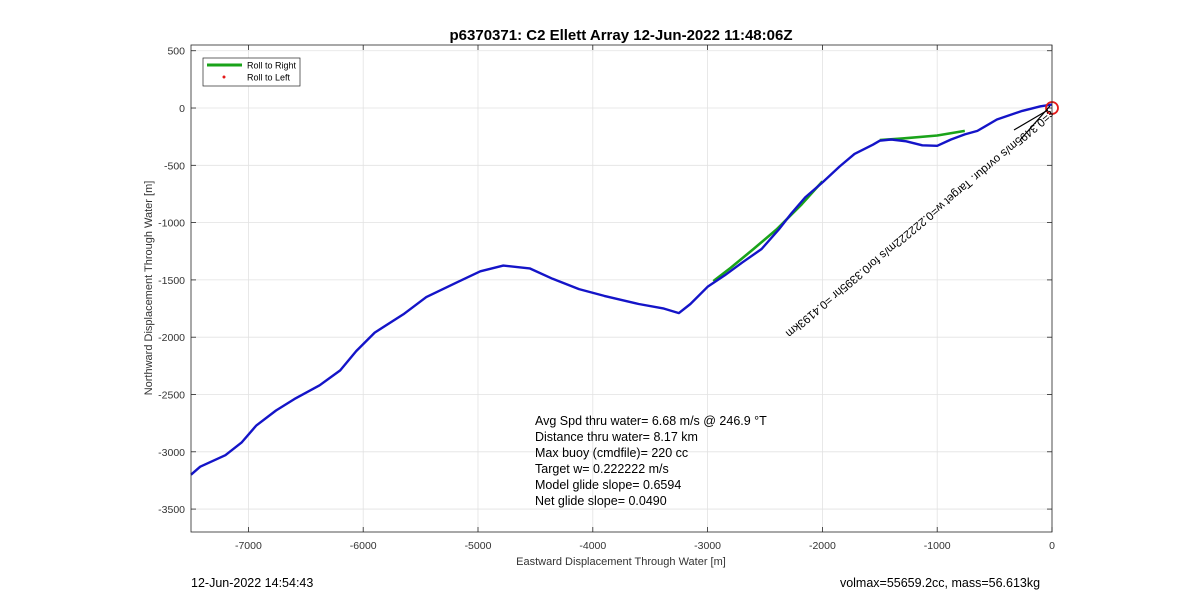  Describe the element at coordinates (363, 546) in the screenshot. I see `x-tick-label: -6000` at that location.